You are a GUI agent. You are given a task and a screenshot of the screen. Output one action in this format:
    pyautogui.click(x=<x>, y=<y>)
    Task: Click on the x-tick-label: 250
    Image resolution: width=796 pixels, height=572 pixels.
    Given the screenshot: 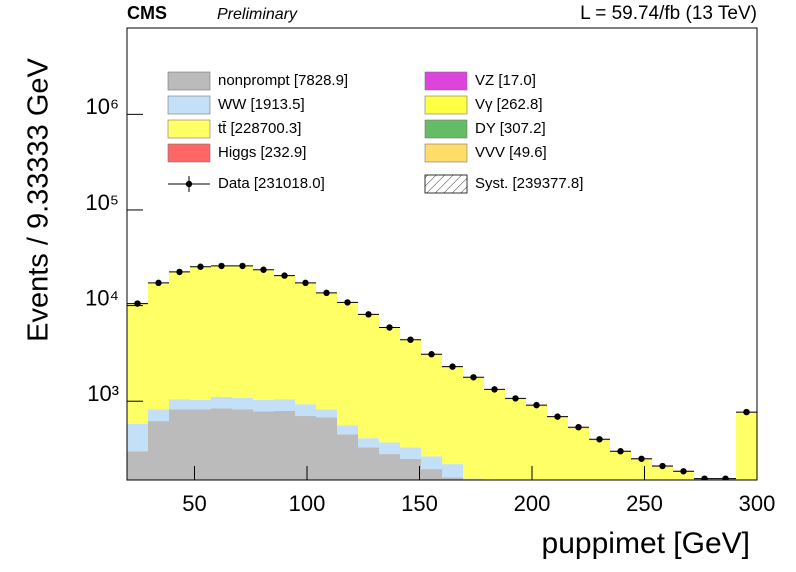 What is the action you would take?
    pyautogui.click(x=644, y=503)
    